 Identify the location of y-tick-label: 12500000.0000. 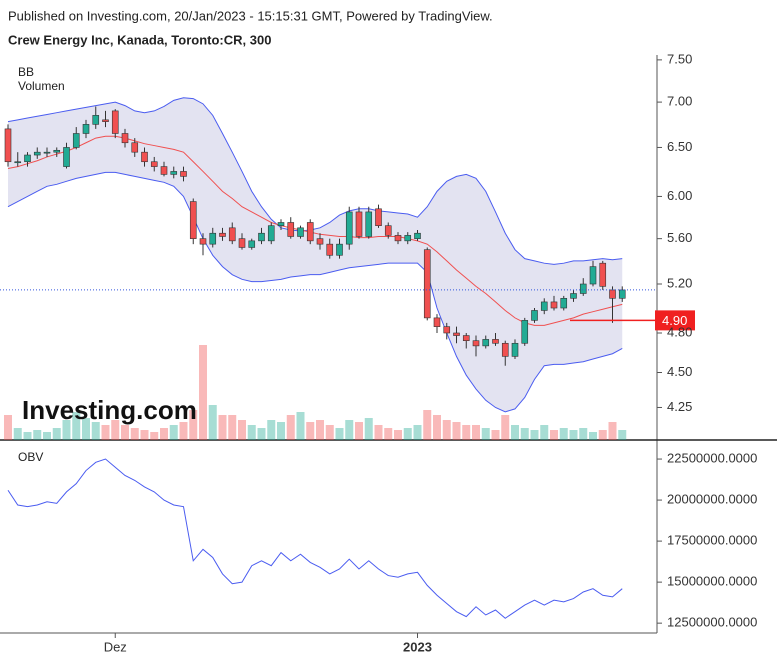
(712, 622).